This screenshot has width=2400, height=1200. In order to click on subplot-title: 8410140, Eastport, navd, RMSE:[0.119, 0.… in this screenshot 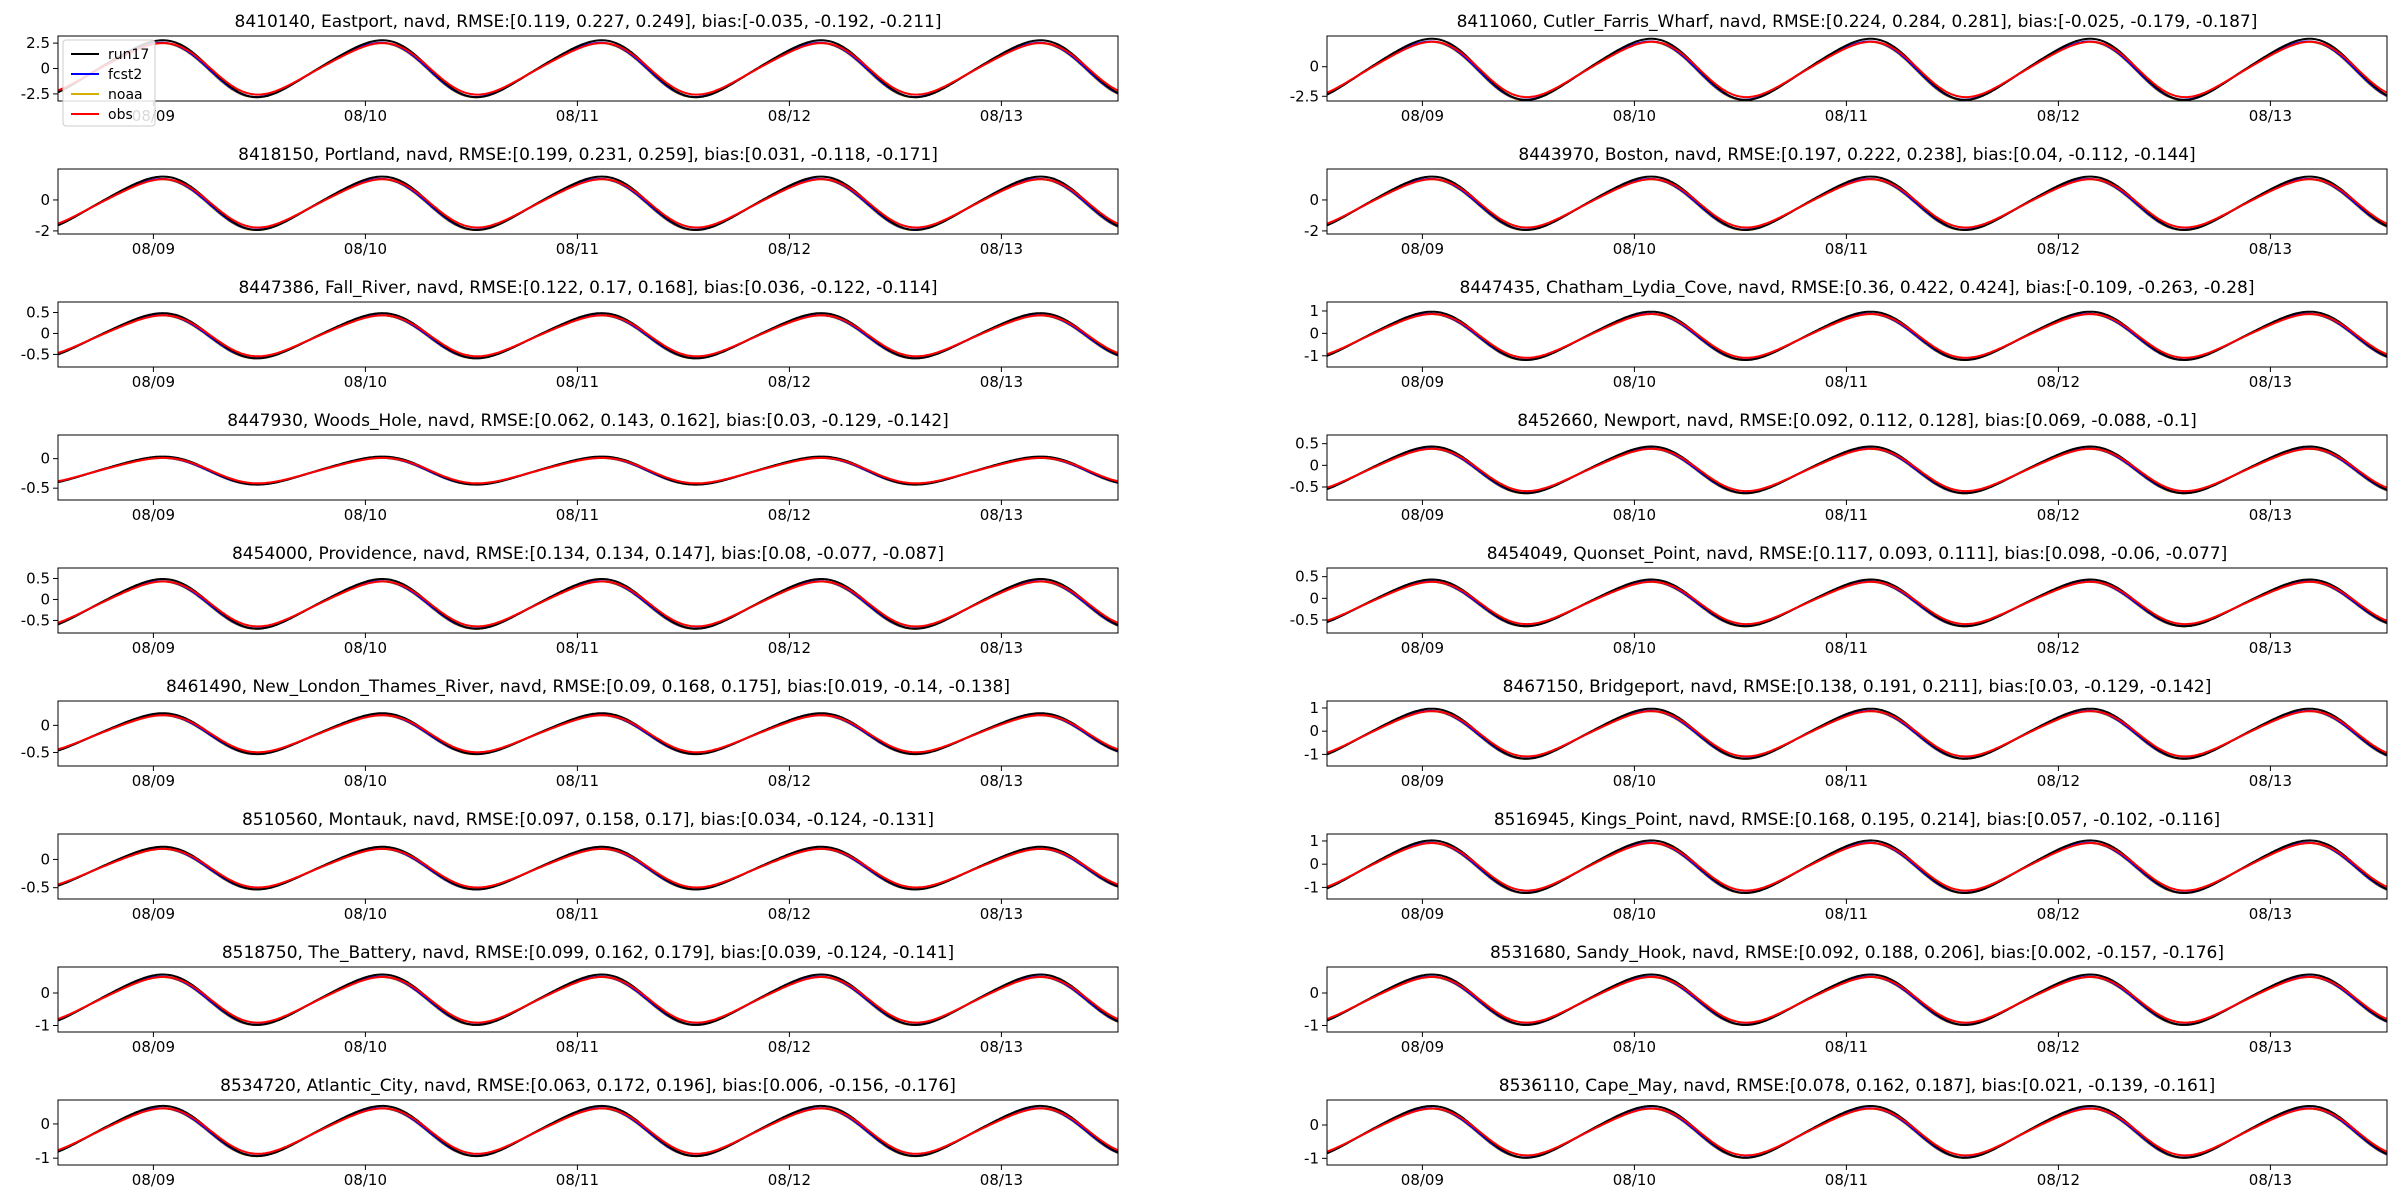, I will do `click(588, 22)`.